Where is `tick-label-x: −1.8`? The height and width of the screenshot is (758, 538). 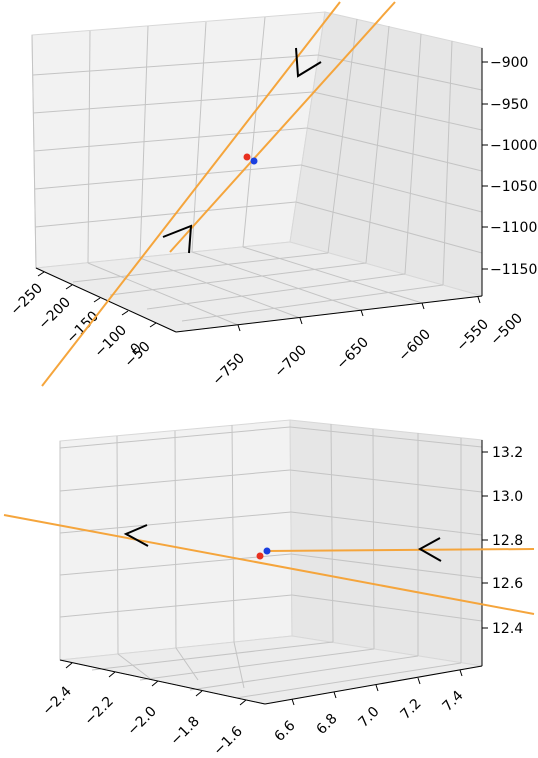
tick-label-x: −1.8 is located at coordinates (185, 730).